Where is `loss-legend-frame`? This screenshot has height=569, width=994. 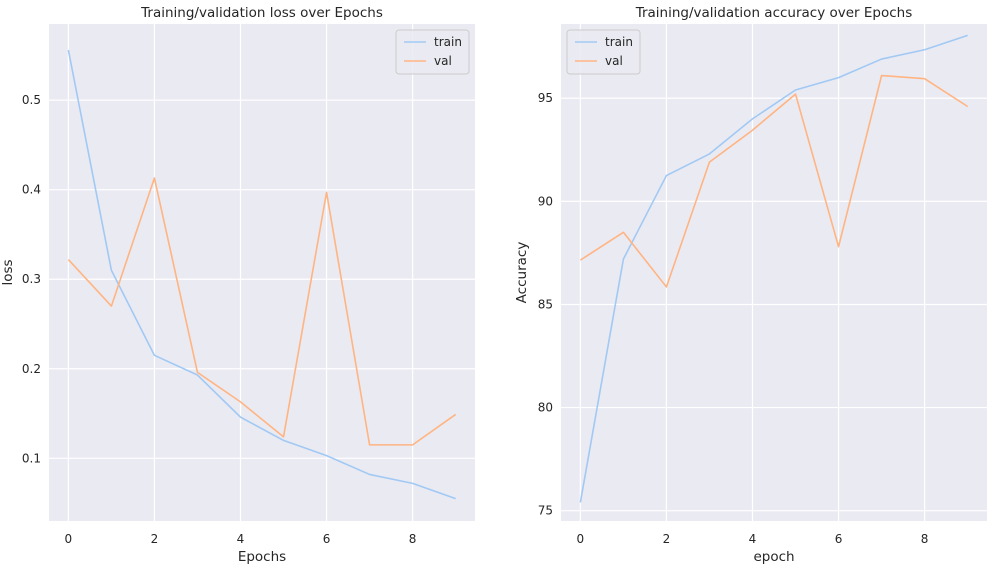 loss-legend-frame is located at coordinates (432, 52).